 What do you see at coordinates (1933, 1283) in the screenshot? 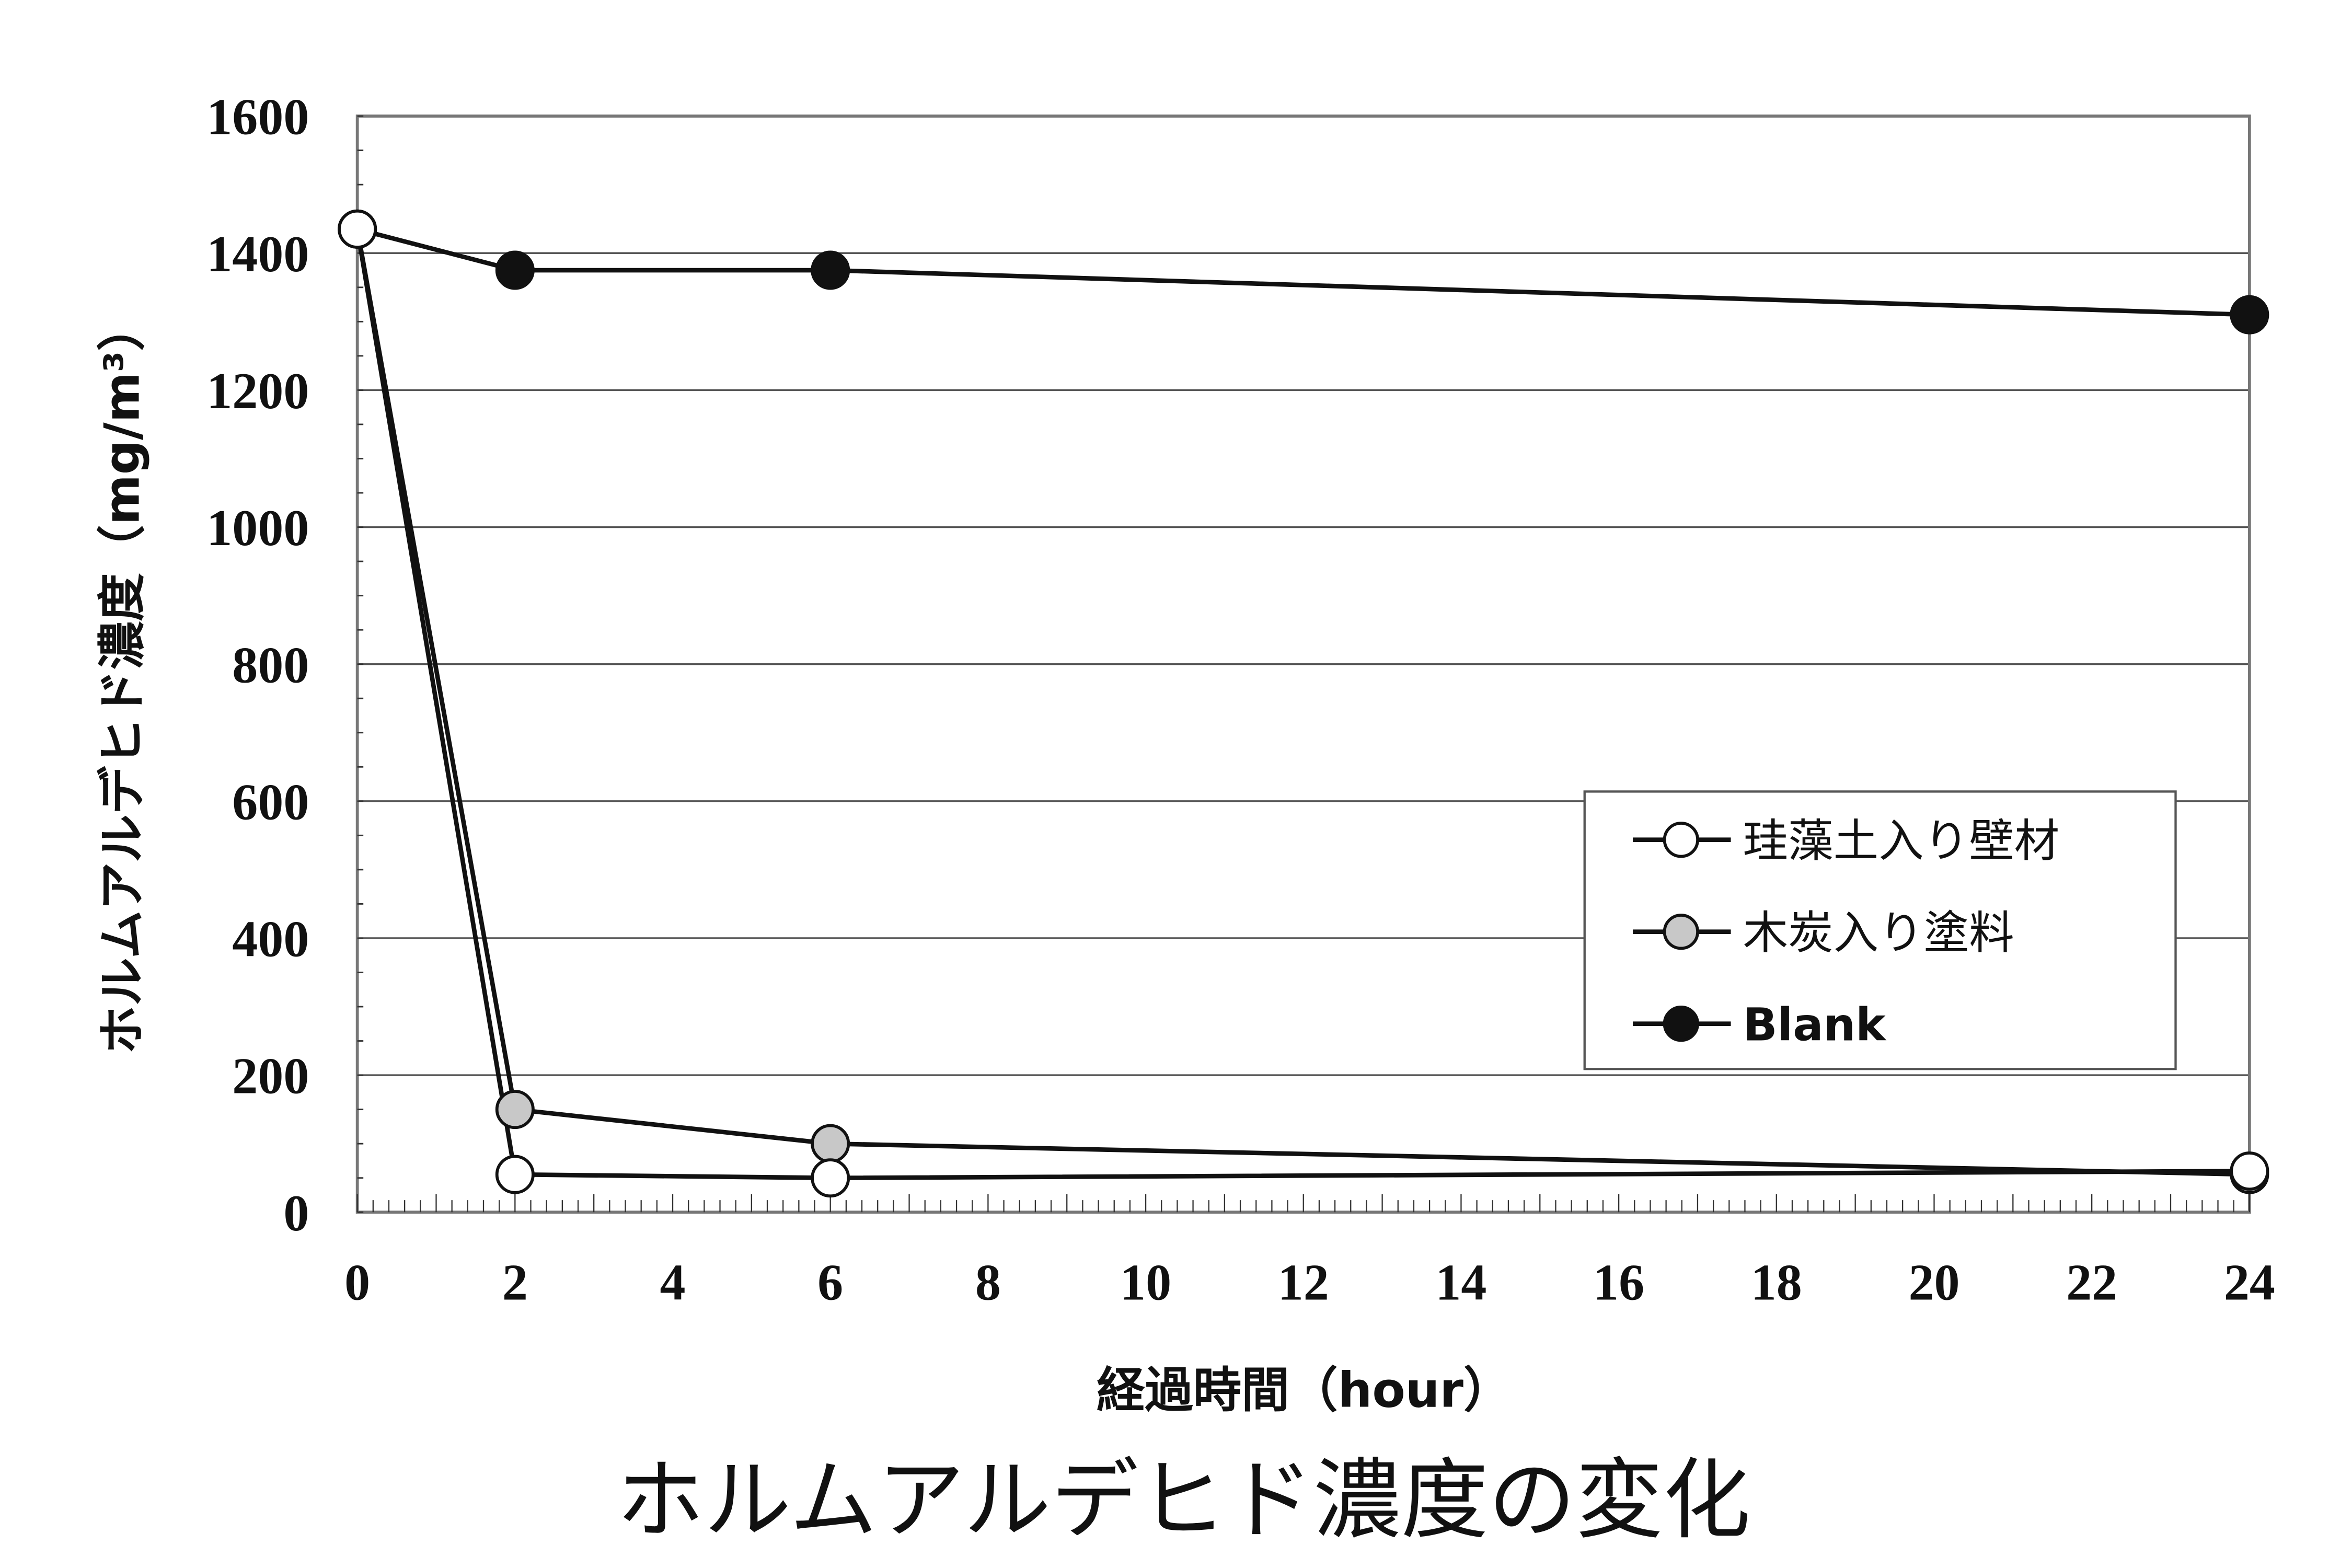
I see `x-tick-label: 20` at bounding box center [1933, 1283].